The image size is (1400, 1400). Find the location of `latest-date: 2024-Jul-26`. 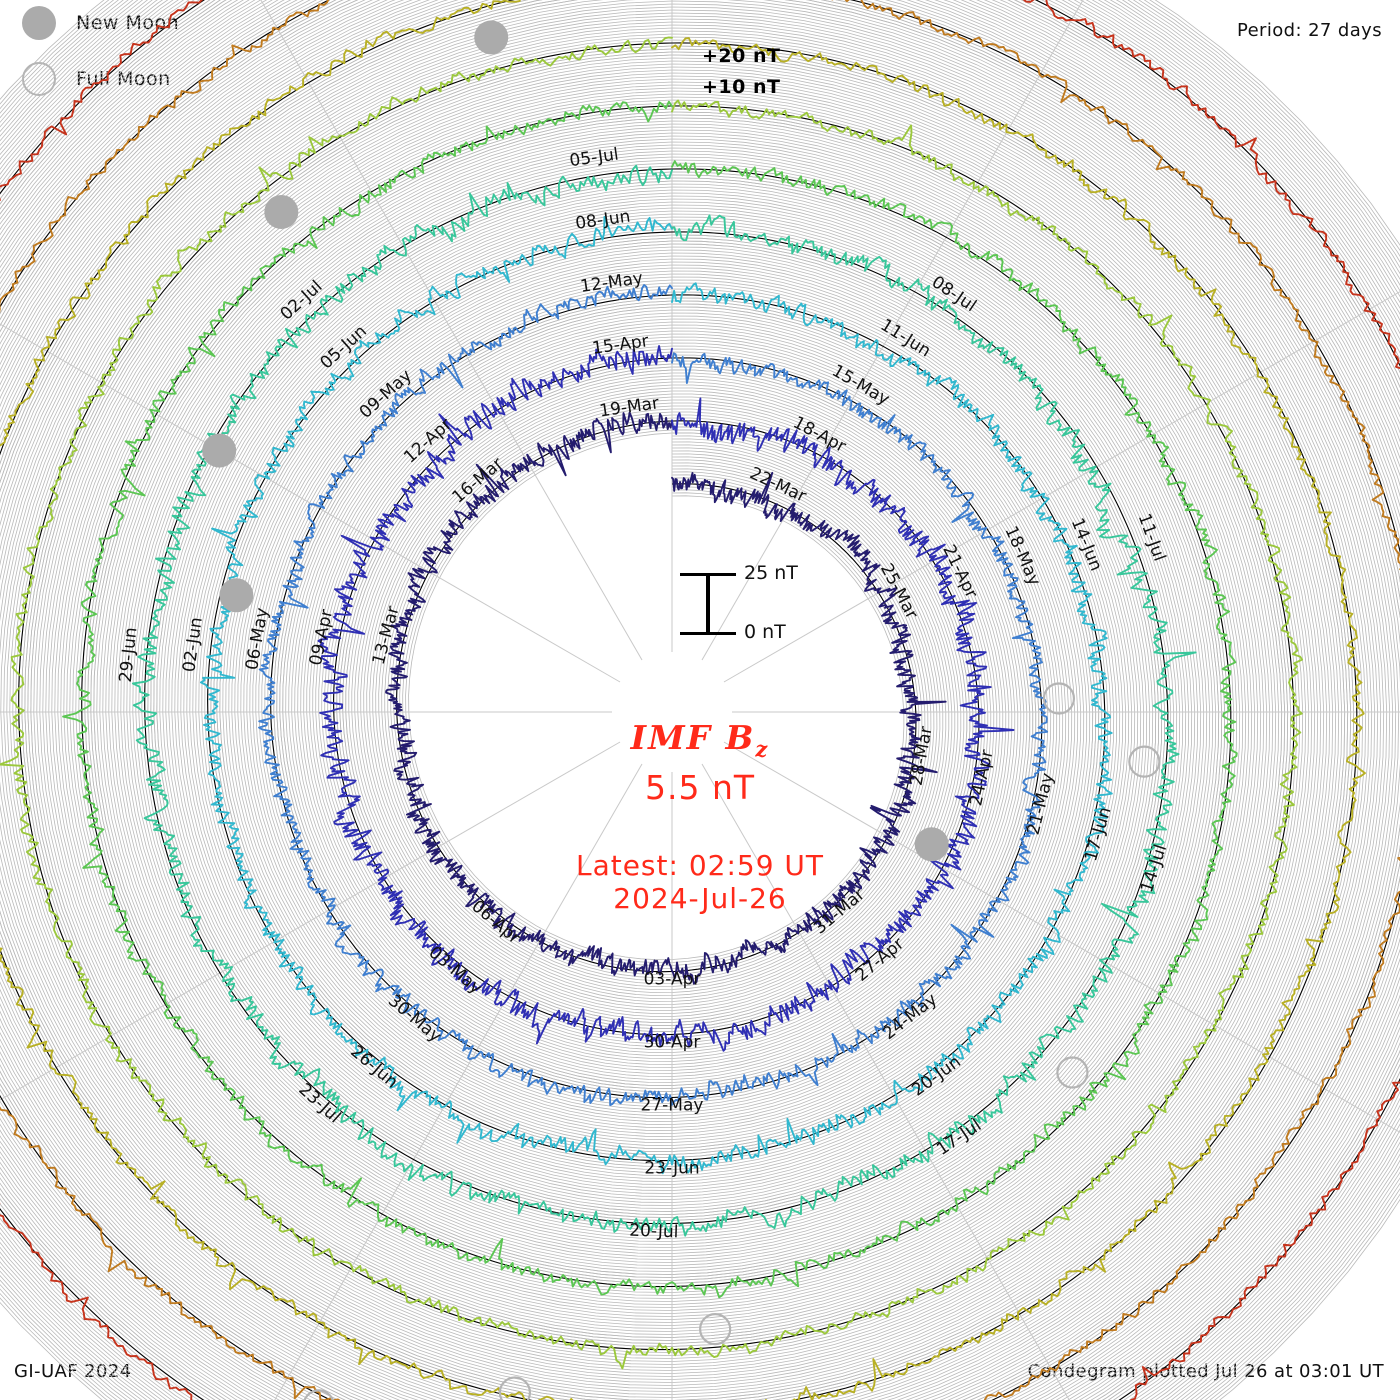

latest-date: 2024-Jul-26 is located at coordinates (700, 898).